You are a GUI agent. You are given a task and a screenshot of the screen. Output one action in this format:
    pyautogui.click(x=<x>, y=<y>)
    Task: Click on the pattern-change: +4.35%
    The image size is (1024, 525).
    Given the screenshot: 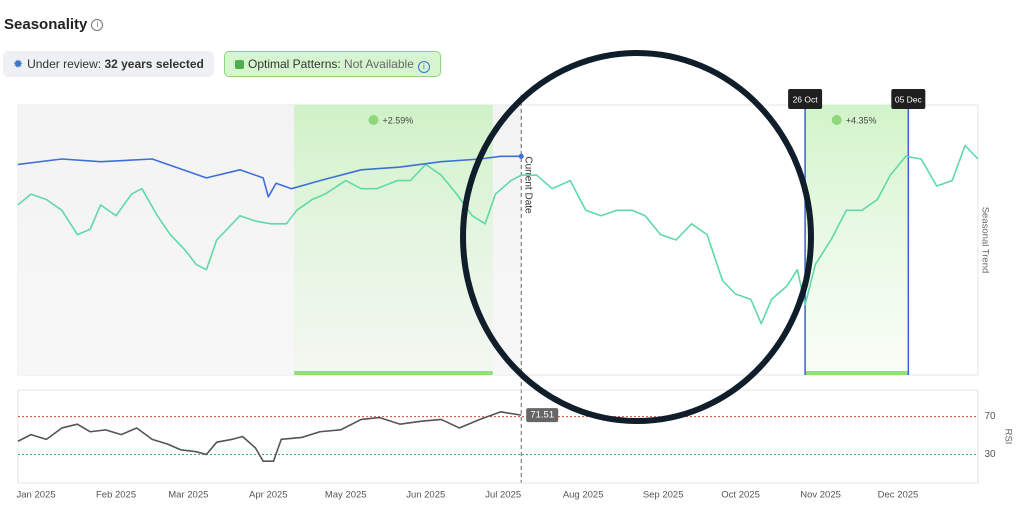 What is the action you would take?
    pyautogui.click(x=861, y=120)
    